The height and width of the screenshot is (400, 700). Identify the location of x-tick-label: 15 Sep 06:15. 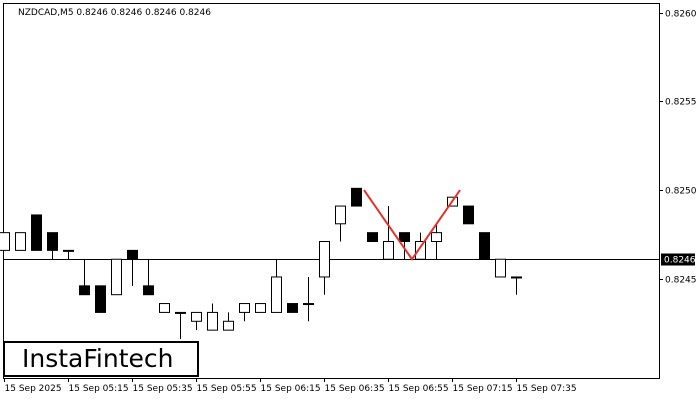
(291, 389).